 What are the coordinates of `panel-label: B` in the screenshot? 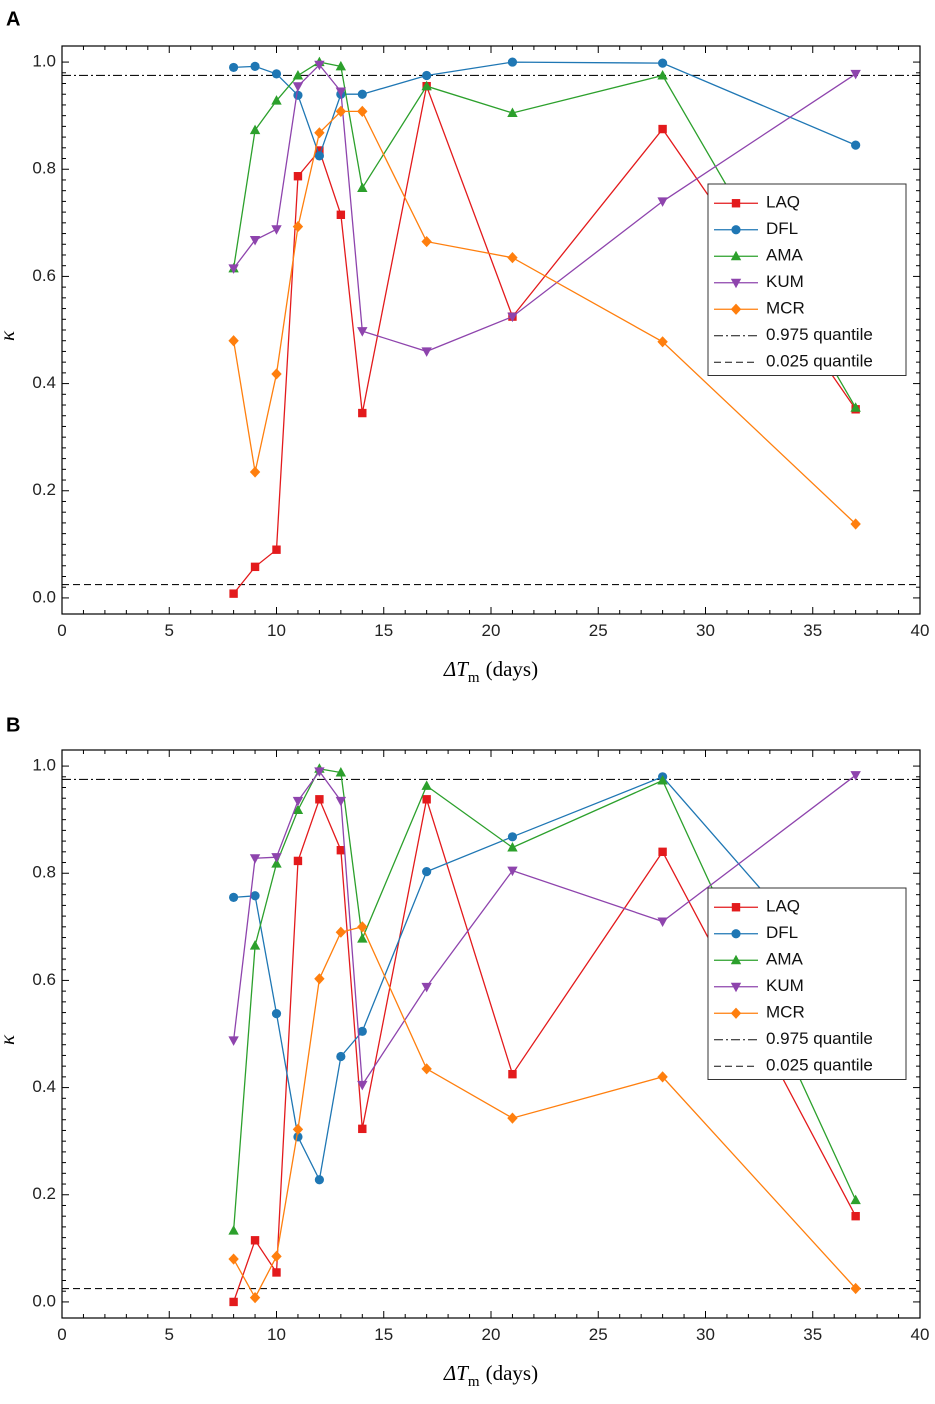 It's located at (13, 725).